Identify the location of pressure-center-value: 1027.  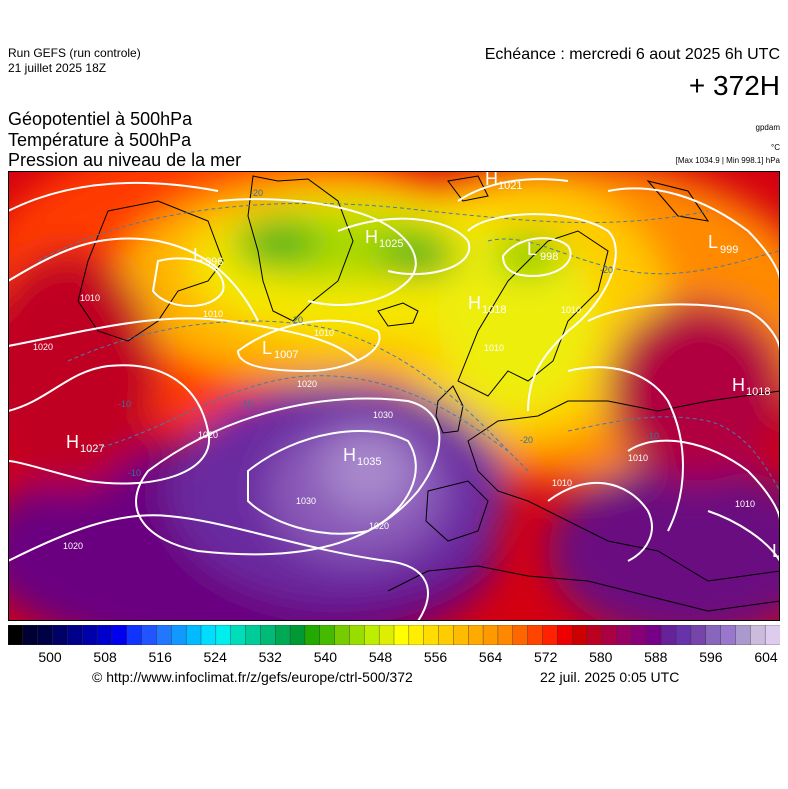
(92, 449).